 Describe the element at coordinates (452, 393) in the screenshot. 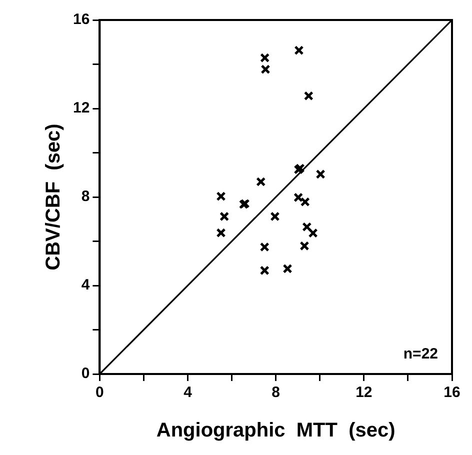

I see `x-tick-label: 16` at that location.